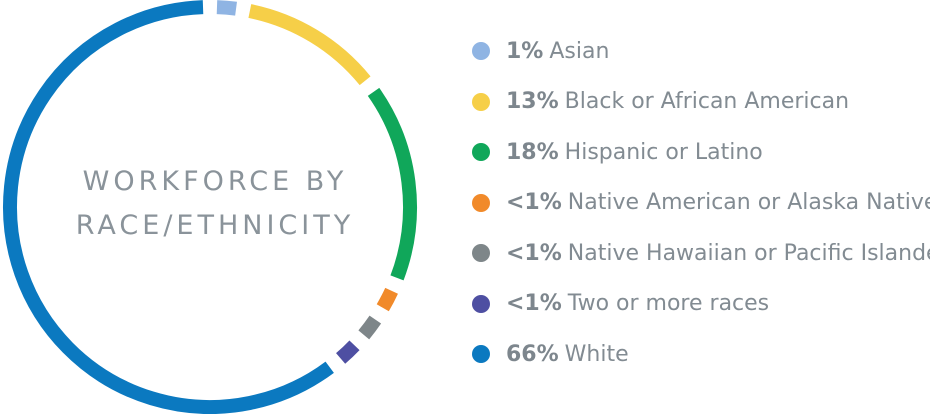 The image size is (930, 414). Describe the element at coordinates (532, 101) in the screenshot. I see `legend-percent: 13%` at that location.